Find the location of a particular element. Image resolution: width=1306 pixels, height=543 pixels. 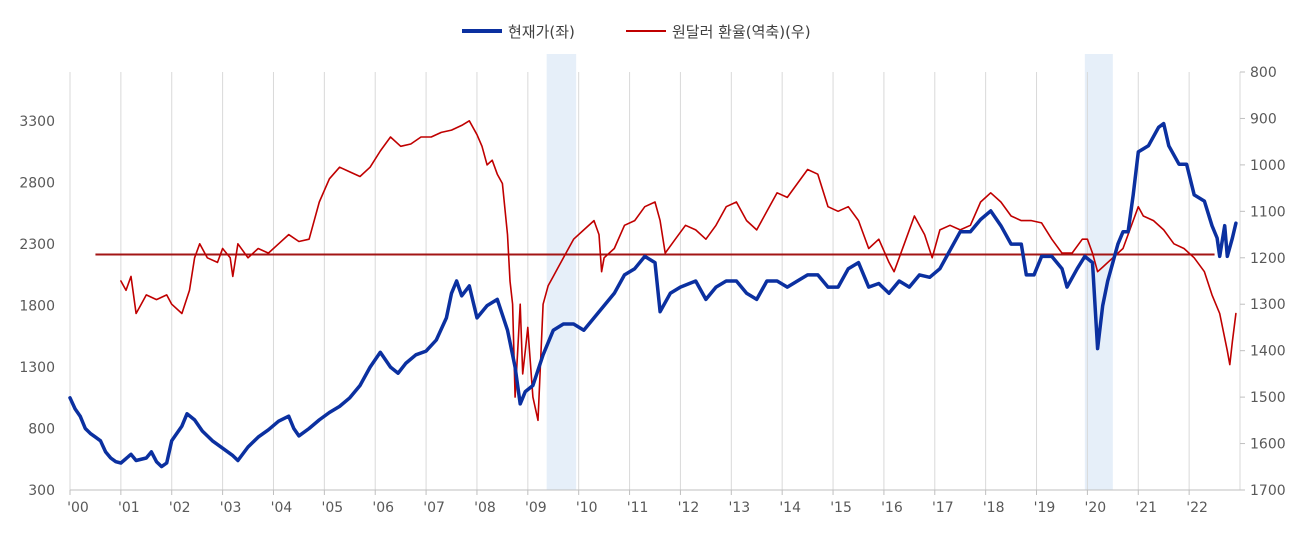

y-right-tick-label: 1200 is located at coordinates (1268, 259).